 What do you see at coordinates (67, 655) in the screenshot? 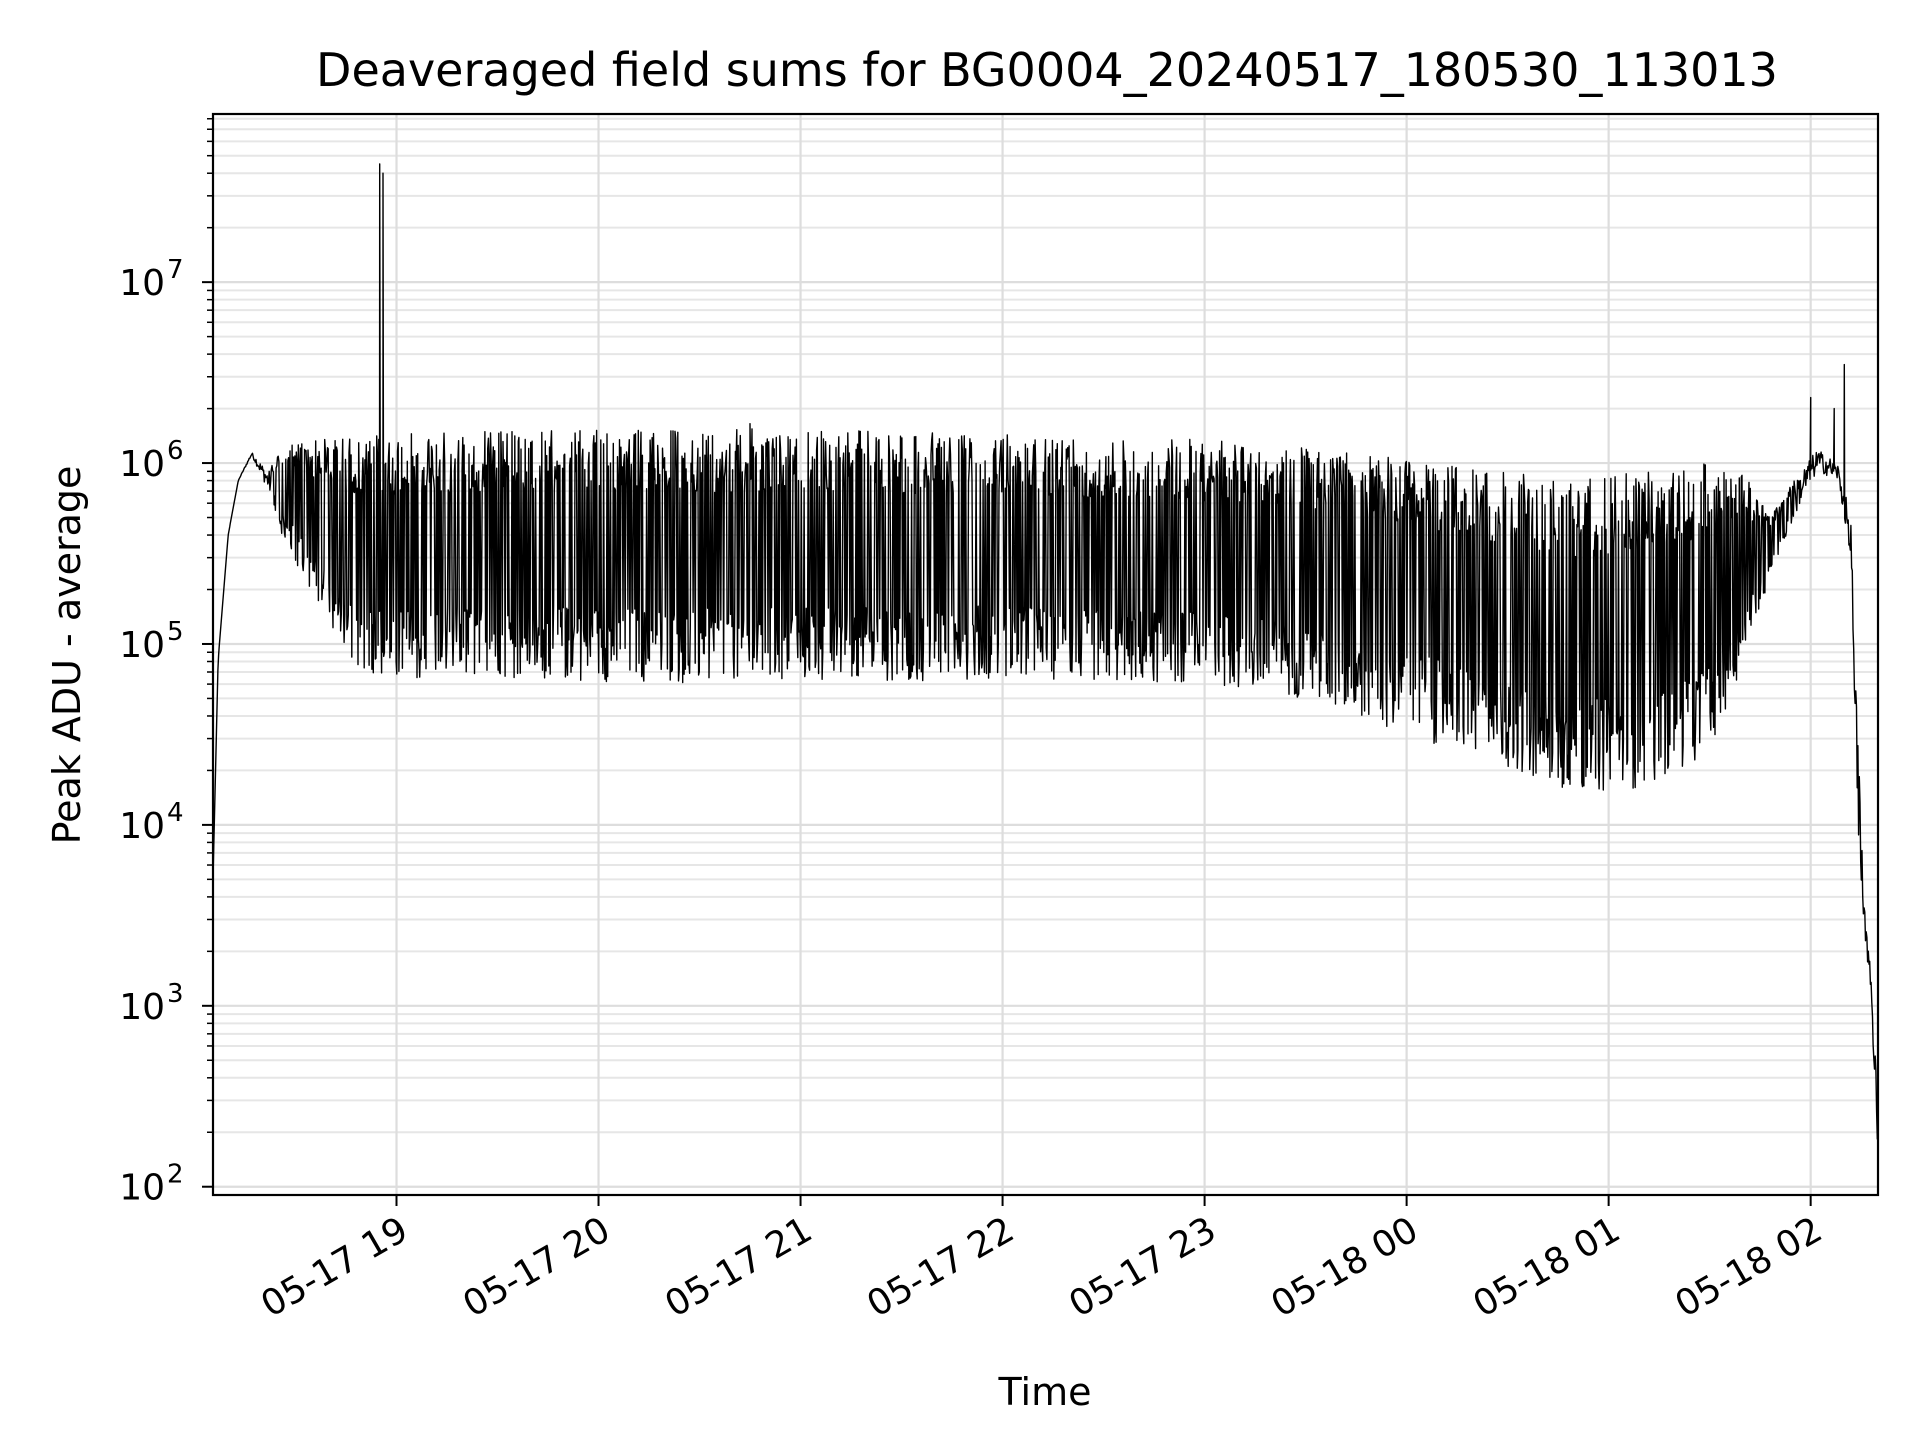
I see `y-axis-label: Peak ADU - average` at bounding box center [67, 655].